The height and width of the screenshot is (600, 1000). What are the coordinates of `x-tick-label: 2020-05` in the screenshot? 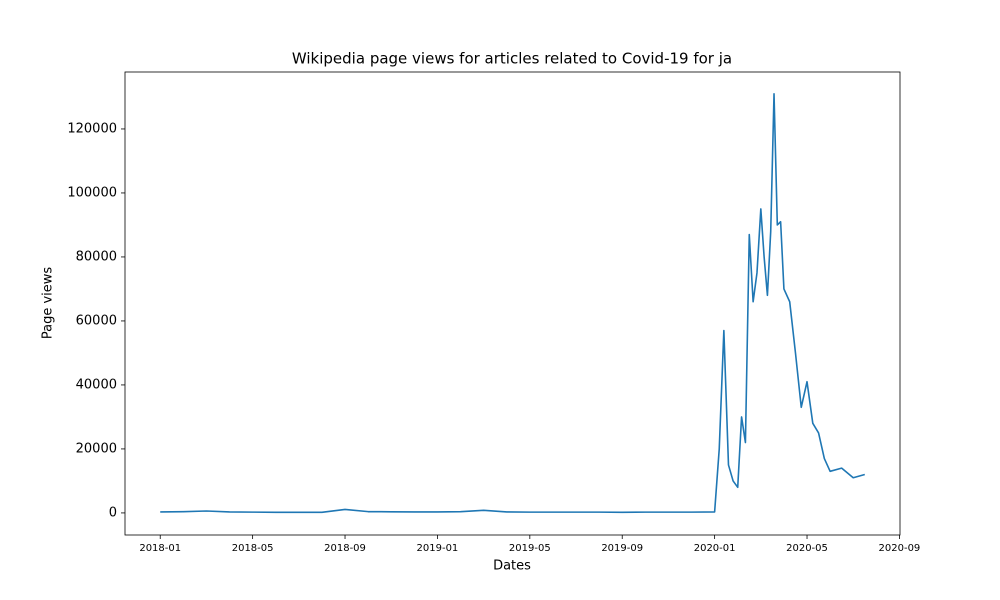 It's located at (807, 548).